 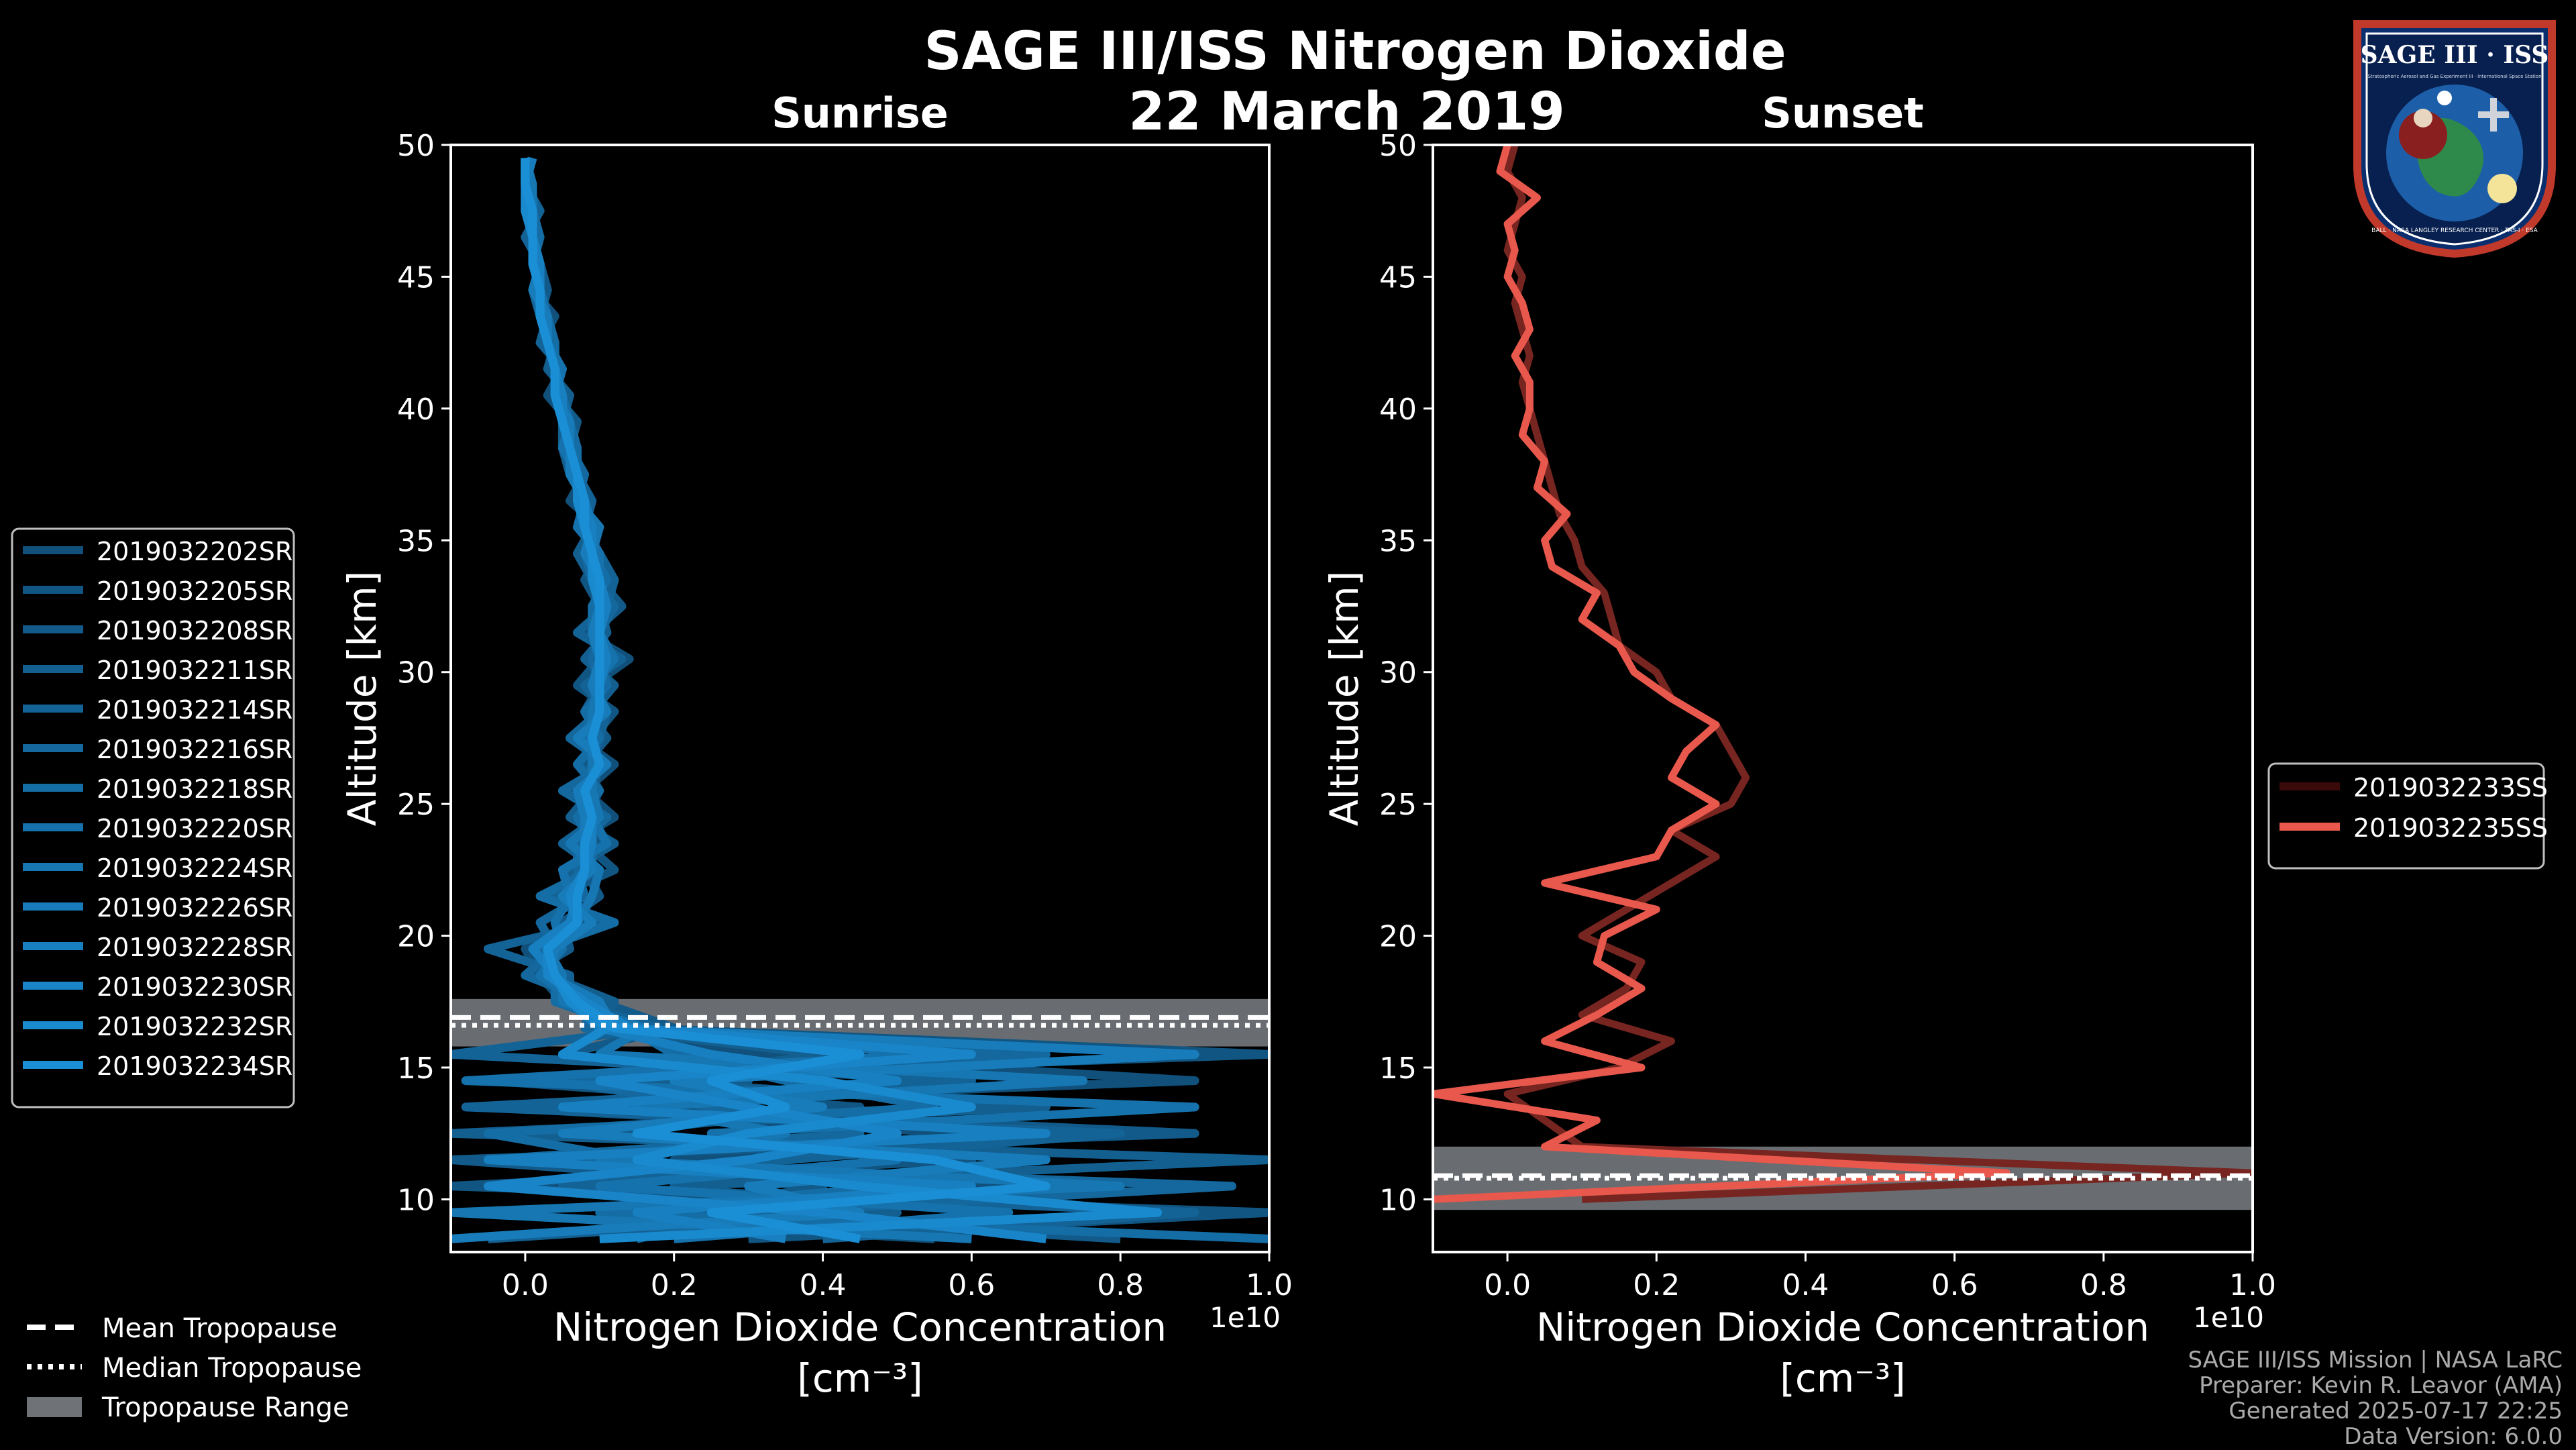 I want to click on footer-line2: Preparer: Kevin R. Leavor (AMA), so click(x=2381, y=1385).